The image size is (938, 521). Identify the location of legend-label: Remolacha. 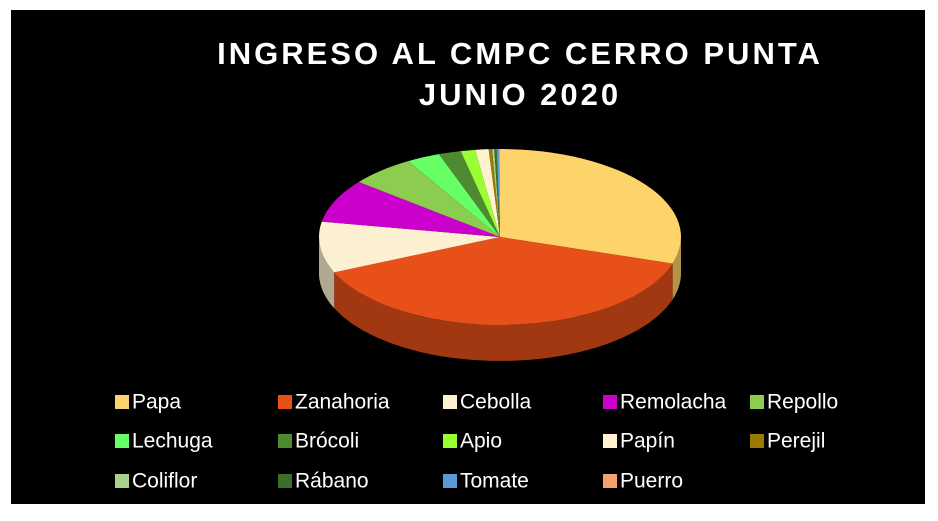
(673, 402).